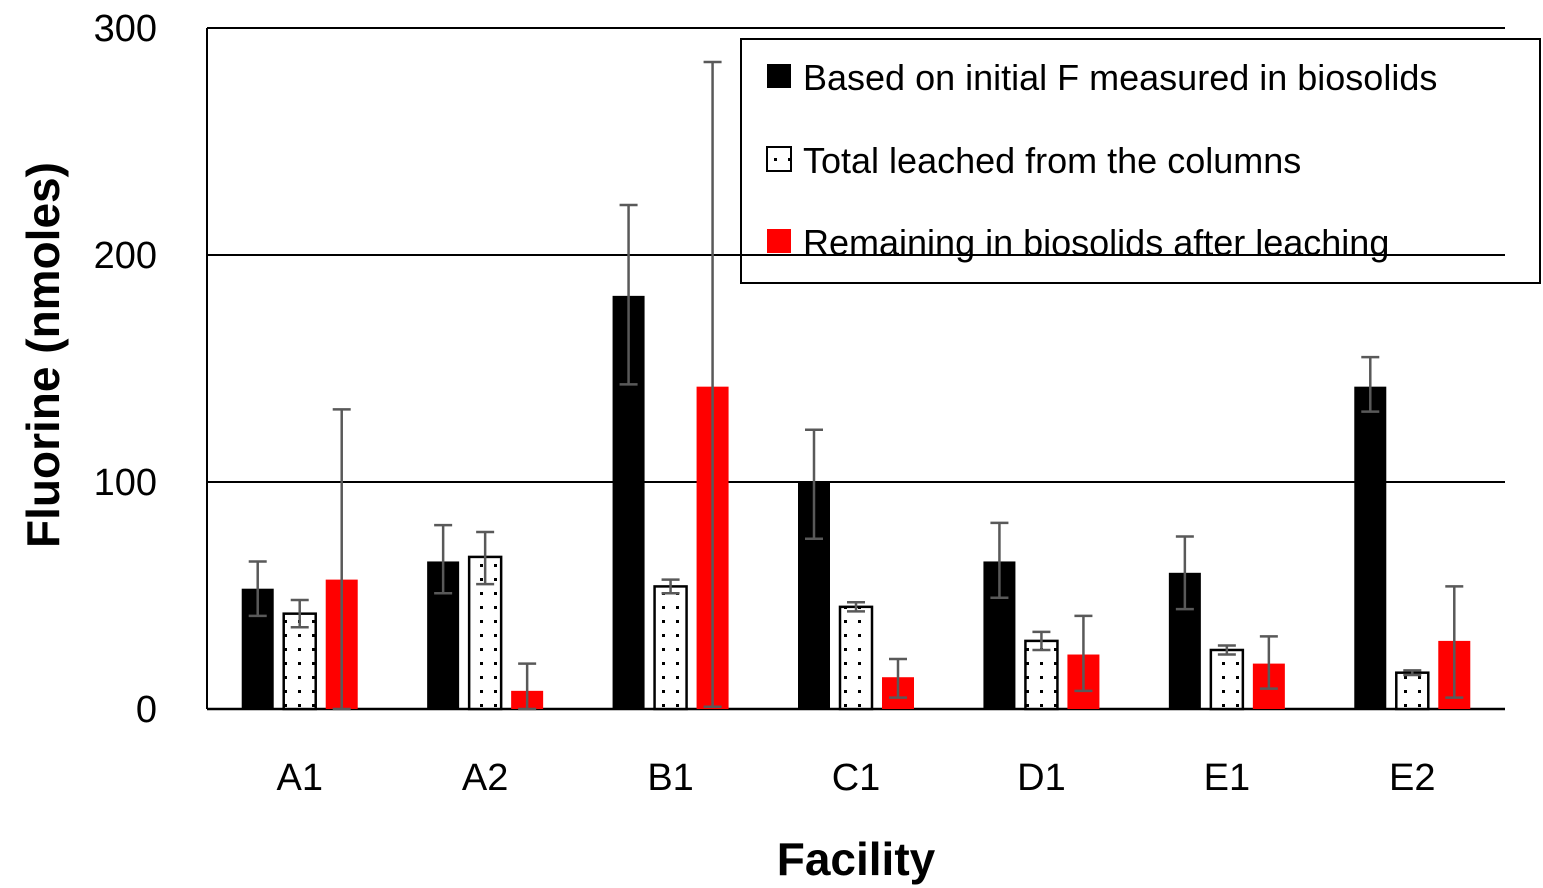 The height and width of the screenshot is (888, 1543). I want to click on y-tick-label: 0, so click(146, 710).